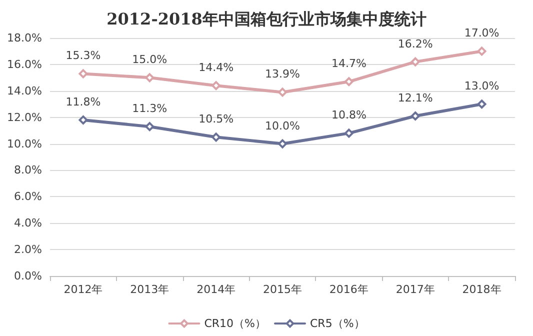 This screenshot has height=336, width=533. What do you see at coordinates (482, 33) in the screenshot?
I see `data-label: 17.0%` at bounding box center [482, 33].